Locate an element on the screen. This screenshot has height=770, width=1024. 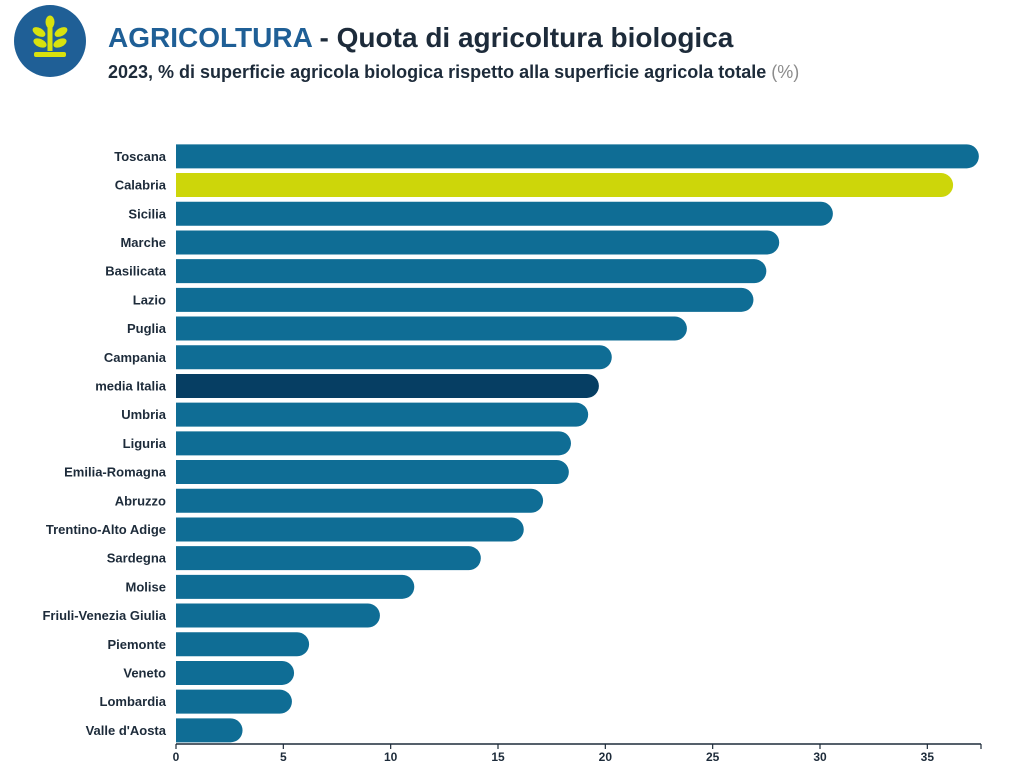
x-tick-label: 0 is located at coordinates (176, 757).